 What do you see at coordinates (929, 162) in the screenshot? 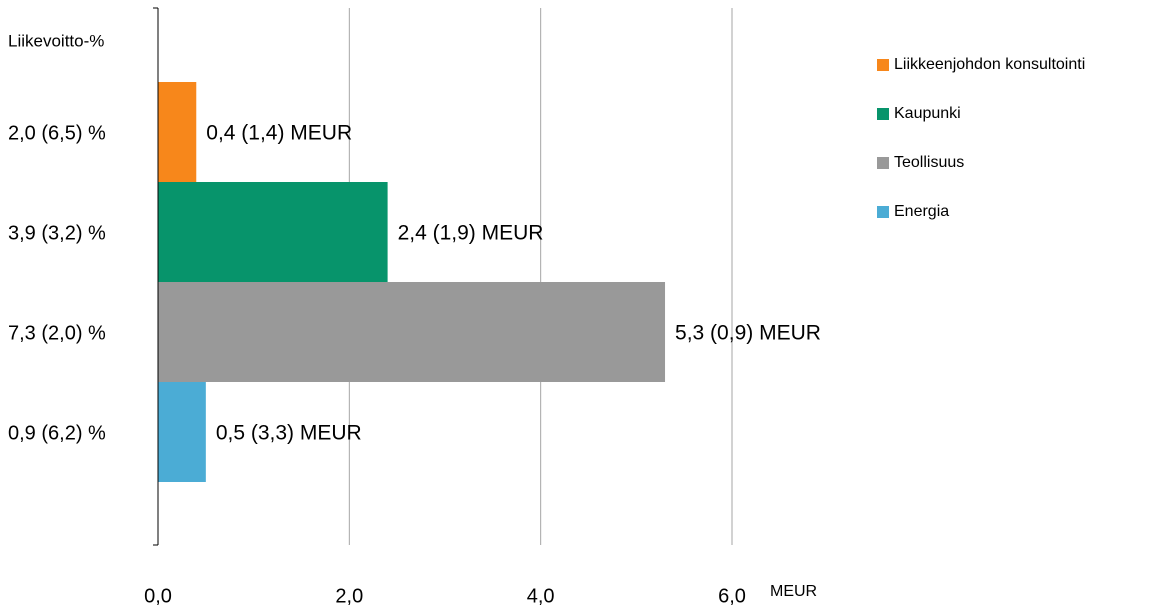
I see `legend-label: Teollisuus` at bounding box center [929, 162].